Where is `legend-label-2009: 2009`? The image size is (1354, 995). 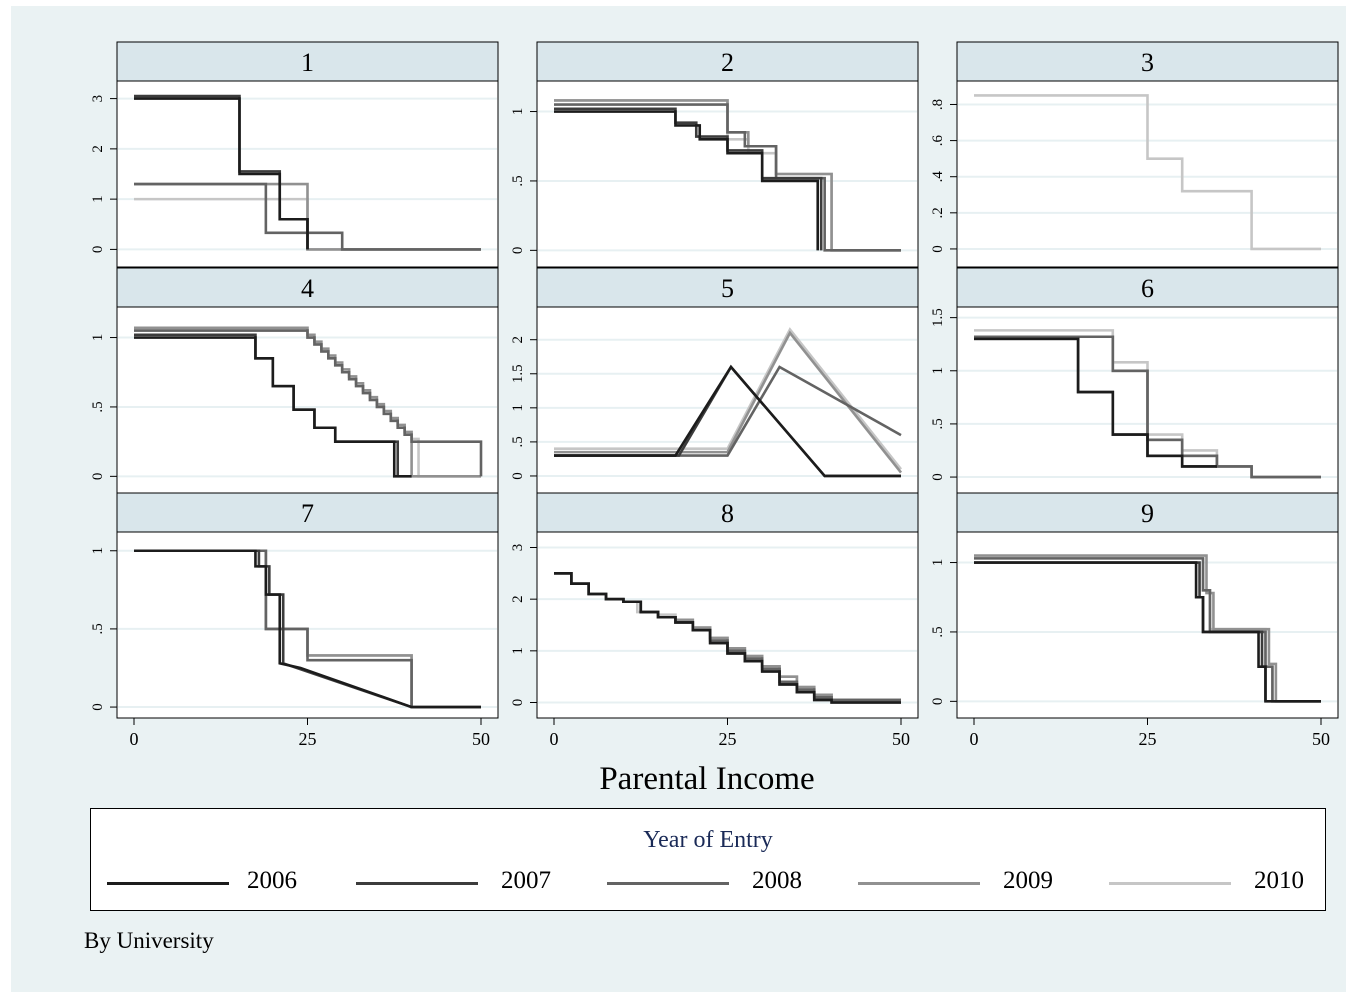 legend-label-2009: 2009 is located at coordinates (1028, 880).